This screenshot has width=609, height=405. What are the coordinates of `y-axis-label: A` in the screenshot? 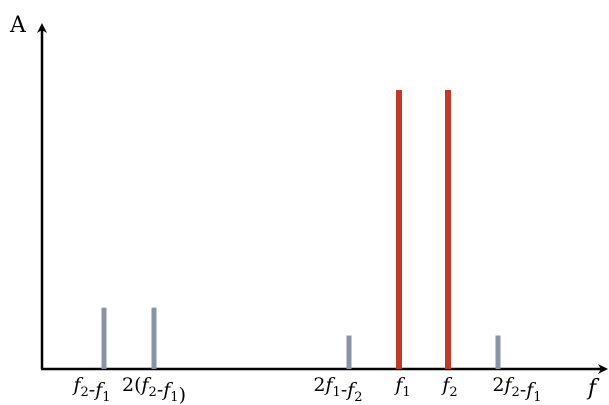 It's located at (18, 25).